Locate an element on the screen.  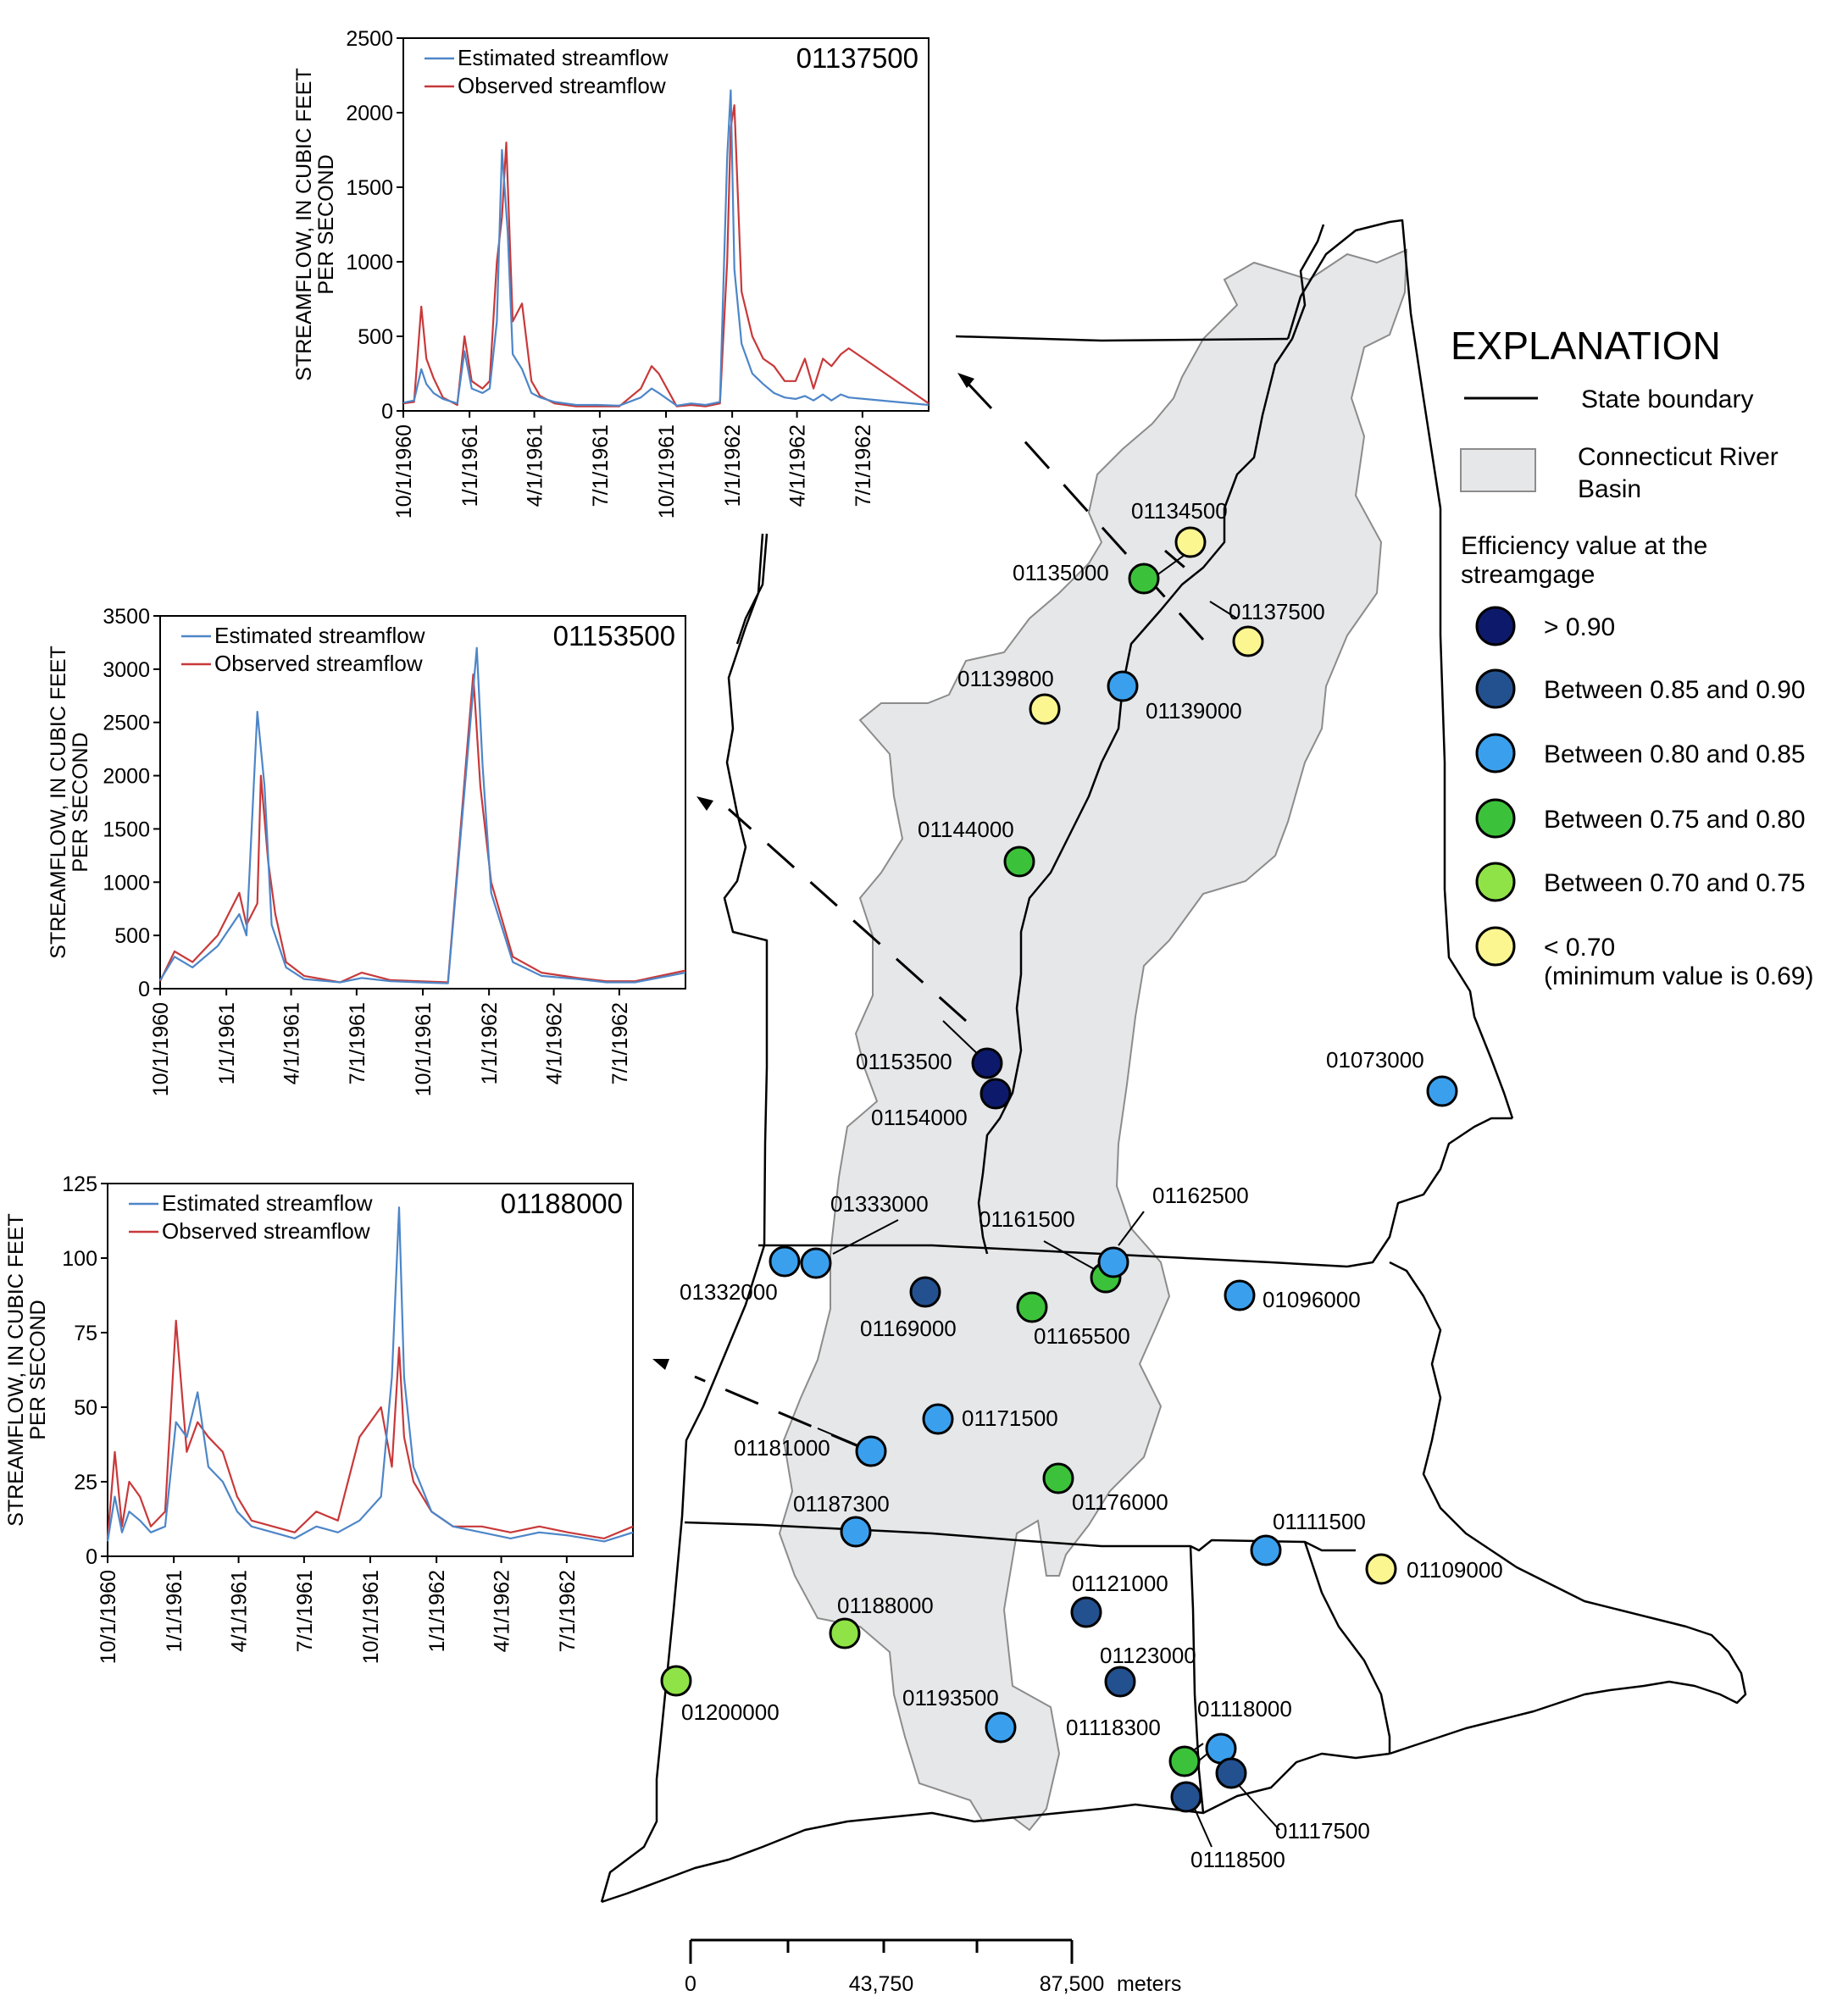
gage-label-01118500: 01118500 is located at coordinates (1238, 1859).